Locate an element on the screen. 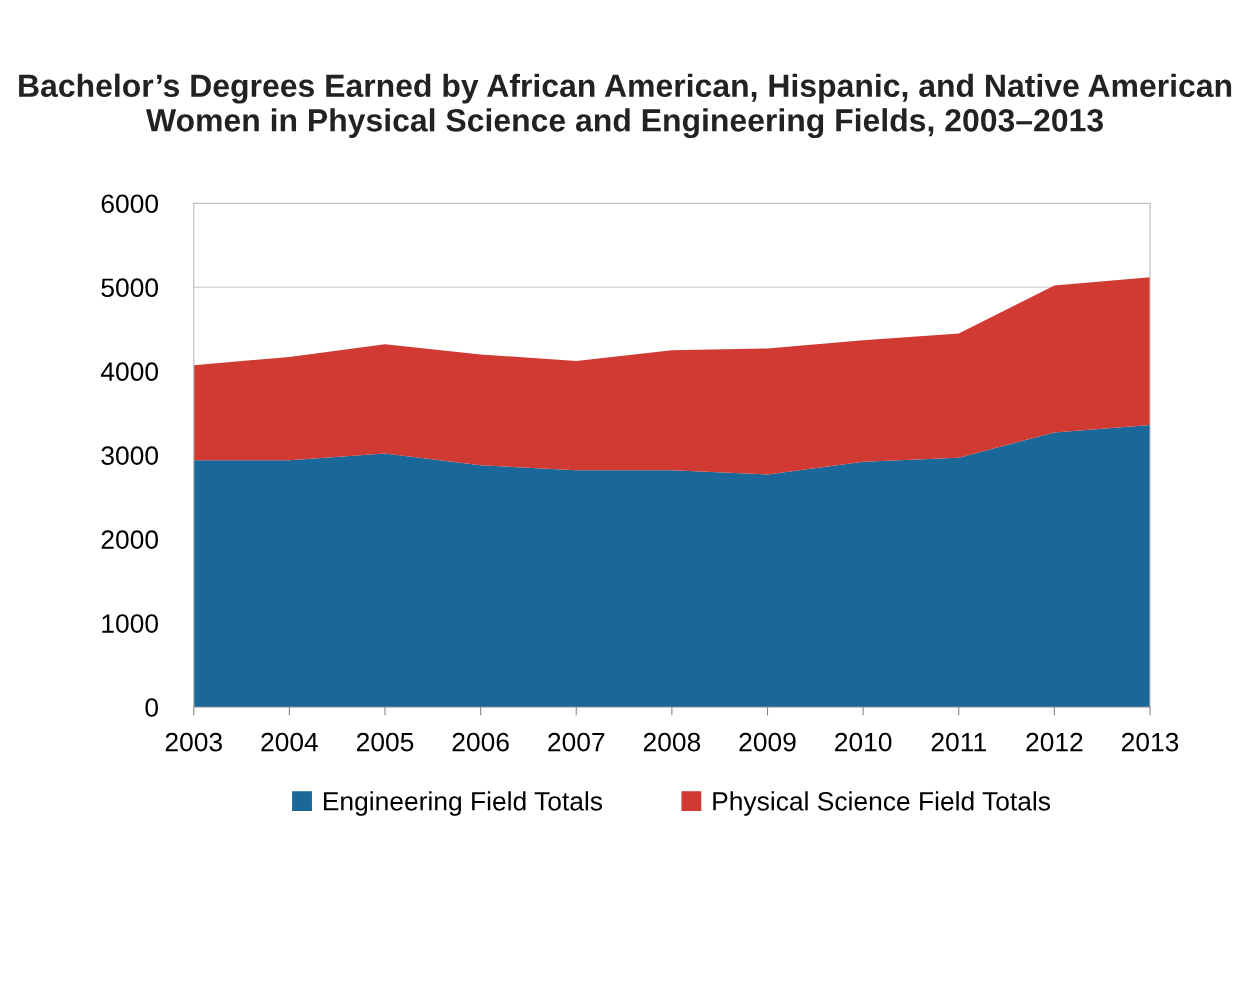 The image size is (1250, 982). x-tick-label: 2006 is located at coordinates (480, 742).